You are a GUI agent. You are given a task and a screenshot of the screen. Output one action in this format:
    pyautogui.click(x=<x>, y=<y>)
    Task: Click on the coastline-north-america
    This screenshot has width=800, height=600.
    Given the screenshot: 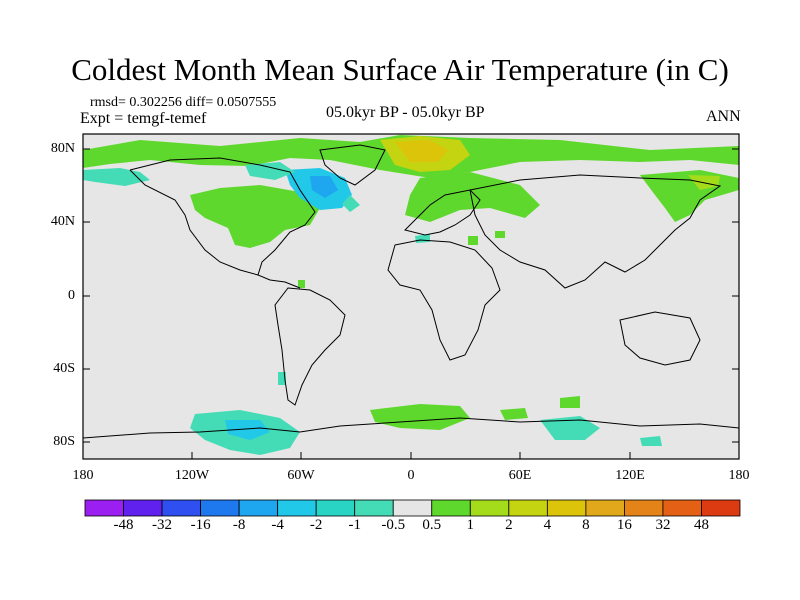 What is the action you would take?
    pyautogui.click(x=222, y=223)
    